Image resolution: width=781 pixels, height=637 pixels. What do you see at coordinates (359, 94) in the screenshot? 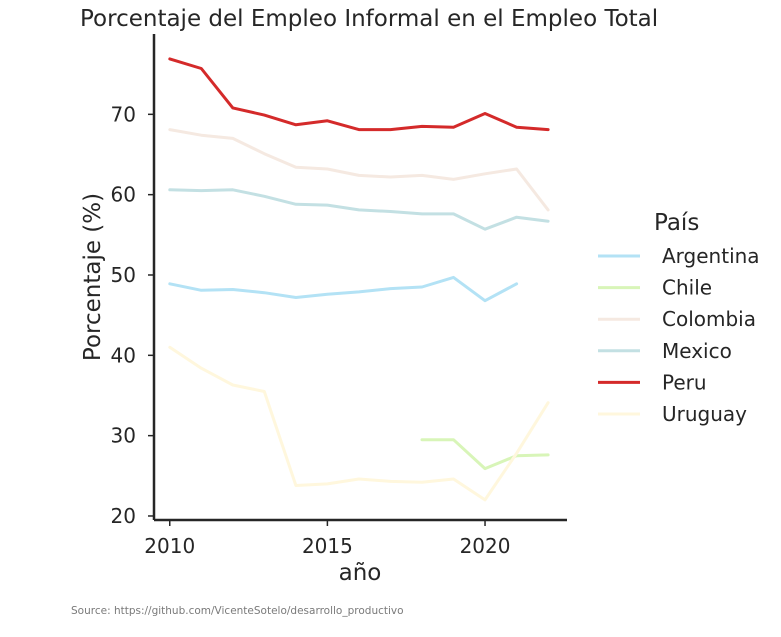
I see `series-line-peru` at bounding box center [359, 94].